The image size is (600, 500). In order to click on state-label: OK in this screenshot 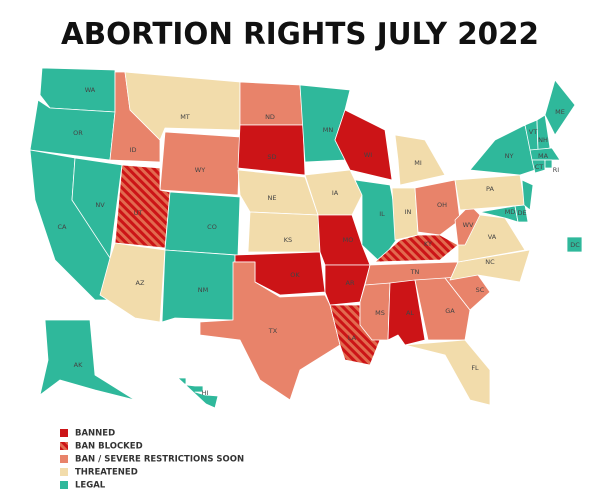, I will do `click(295, 275)`.